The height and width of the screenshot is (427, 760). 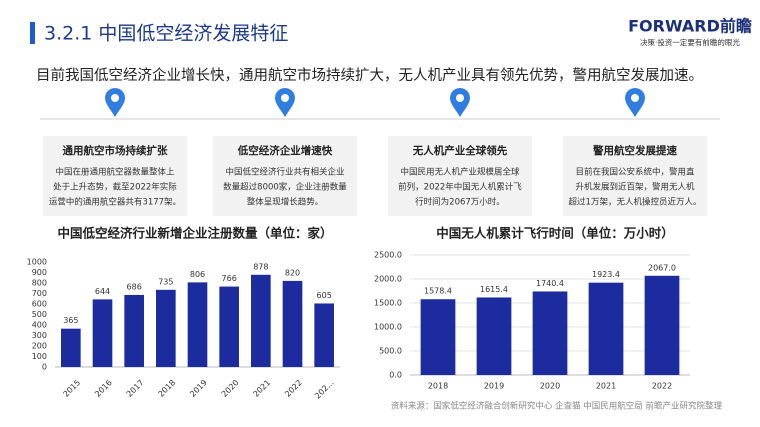 I want to click on slogan: 决策·投资一定要有前瞻的眼光, so click(x=690, y=42).